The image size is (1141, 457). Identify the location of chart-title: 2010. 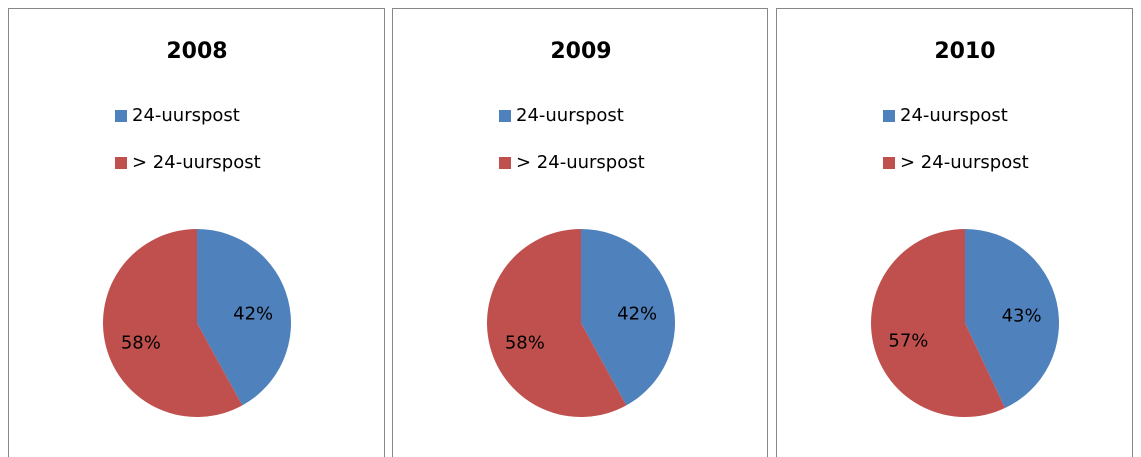
(964, 51).